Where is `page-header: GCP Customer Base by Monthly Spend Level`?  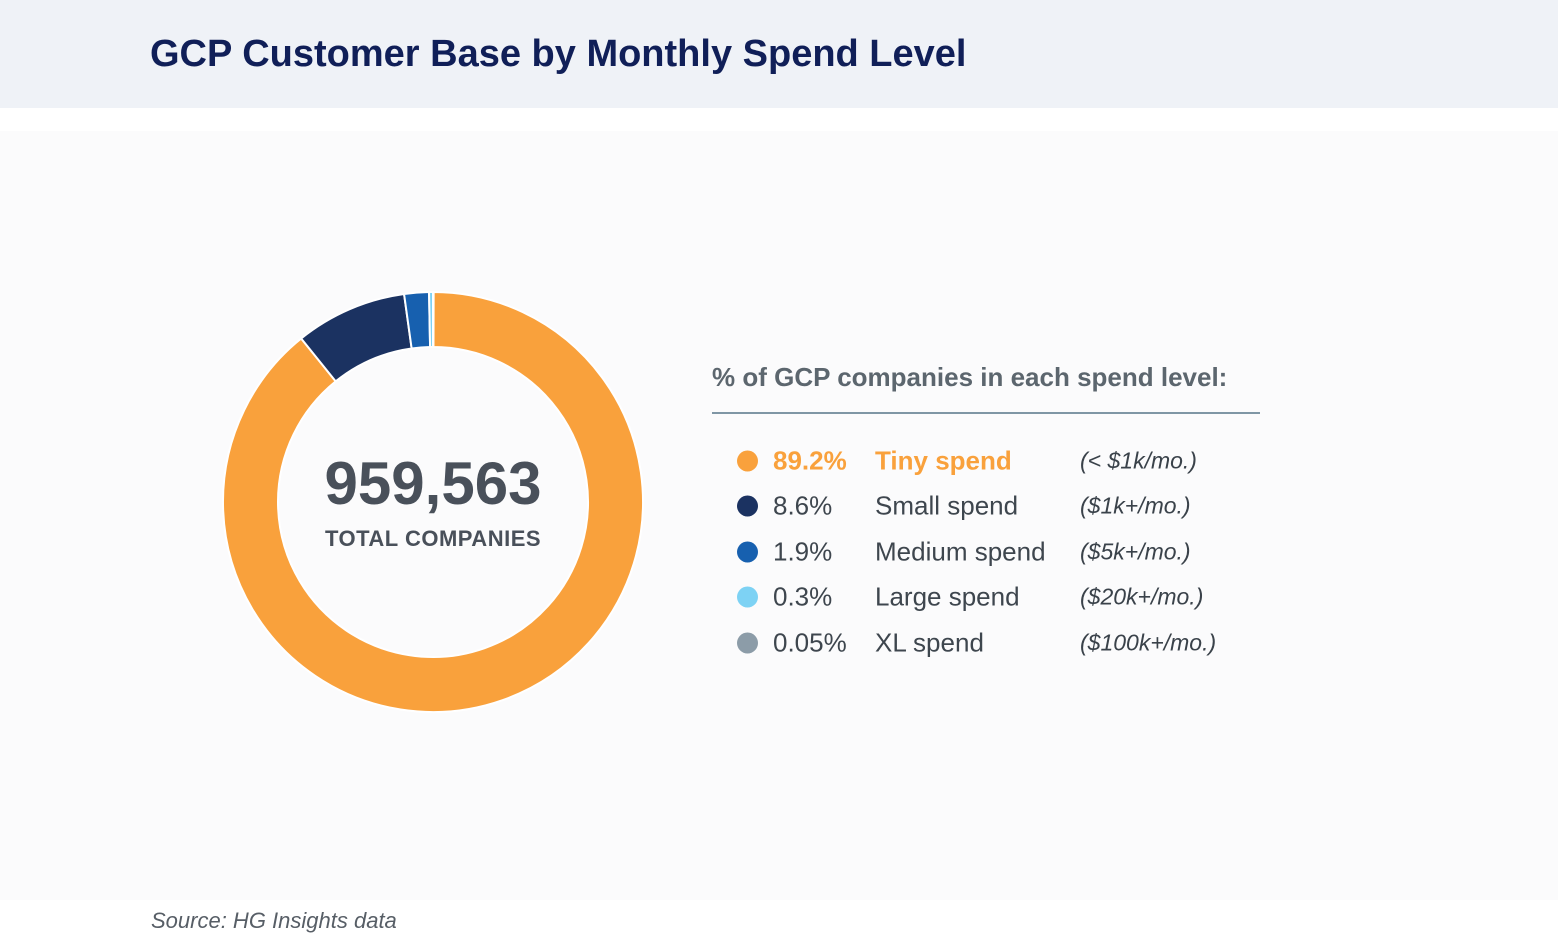 page-header: GCP Customer Base by Monthly Spend Level is located at coordinates (779, 54).